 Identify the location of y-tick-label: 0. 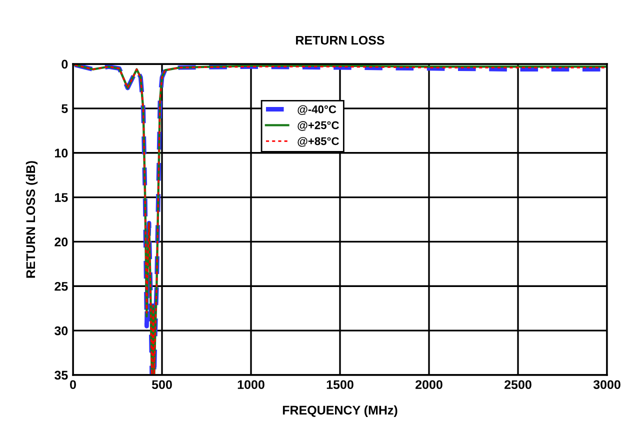
(65, 64).